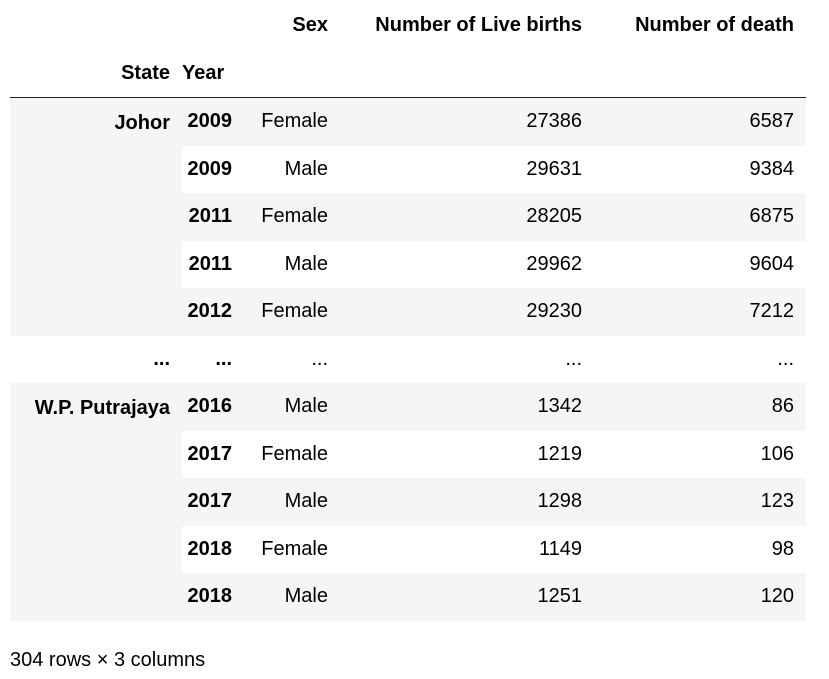  Describe the element at coordinates (554, 216) in the screenshot. I see `live-births-cell: 28205` at that location.